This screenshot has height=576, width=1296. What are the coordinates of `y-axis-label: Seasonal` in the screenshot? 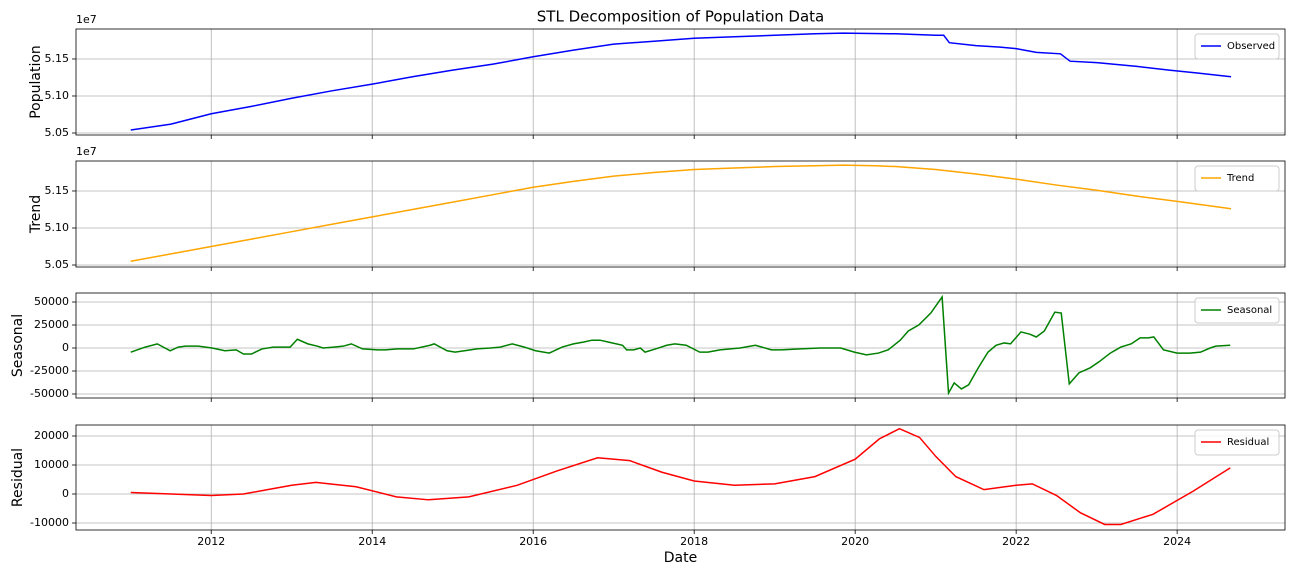 It's located at (18, 345).